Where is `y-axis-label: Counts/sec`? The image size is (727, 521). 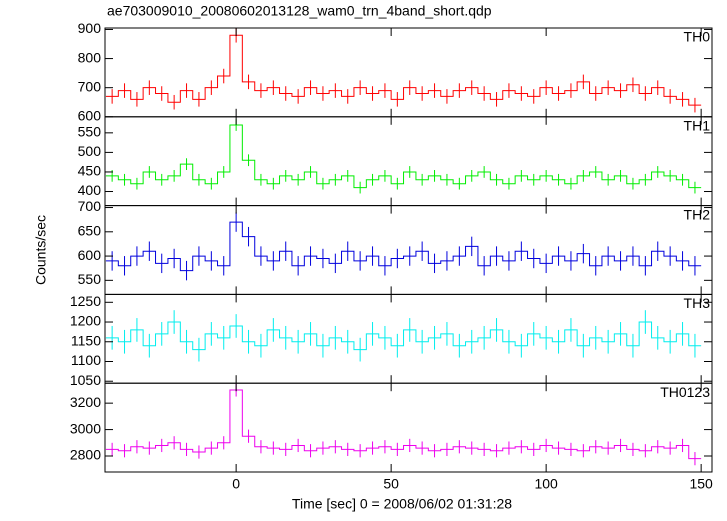
y-axis-label: Counts/sec is located at coordinates (41, 250).